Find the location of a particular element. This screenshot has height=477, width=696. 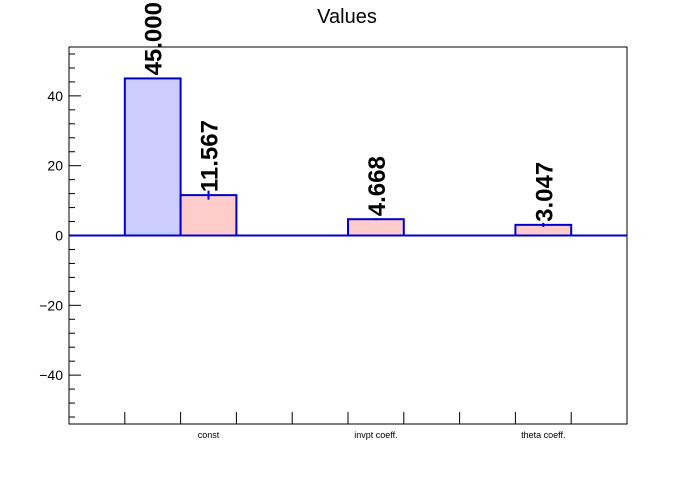

data-label: 11.567 is located at coordinates (210, 156).